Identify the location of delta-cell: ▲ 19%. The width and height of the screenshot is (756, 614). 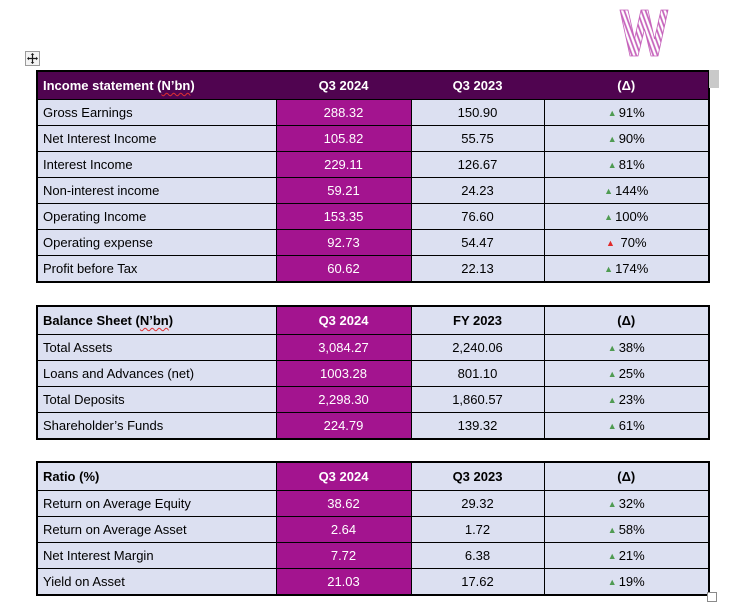
(626, 582).